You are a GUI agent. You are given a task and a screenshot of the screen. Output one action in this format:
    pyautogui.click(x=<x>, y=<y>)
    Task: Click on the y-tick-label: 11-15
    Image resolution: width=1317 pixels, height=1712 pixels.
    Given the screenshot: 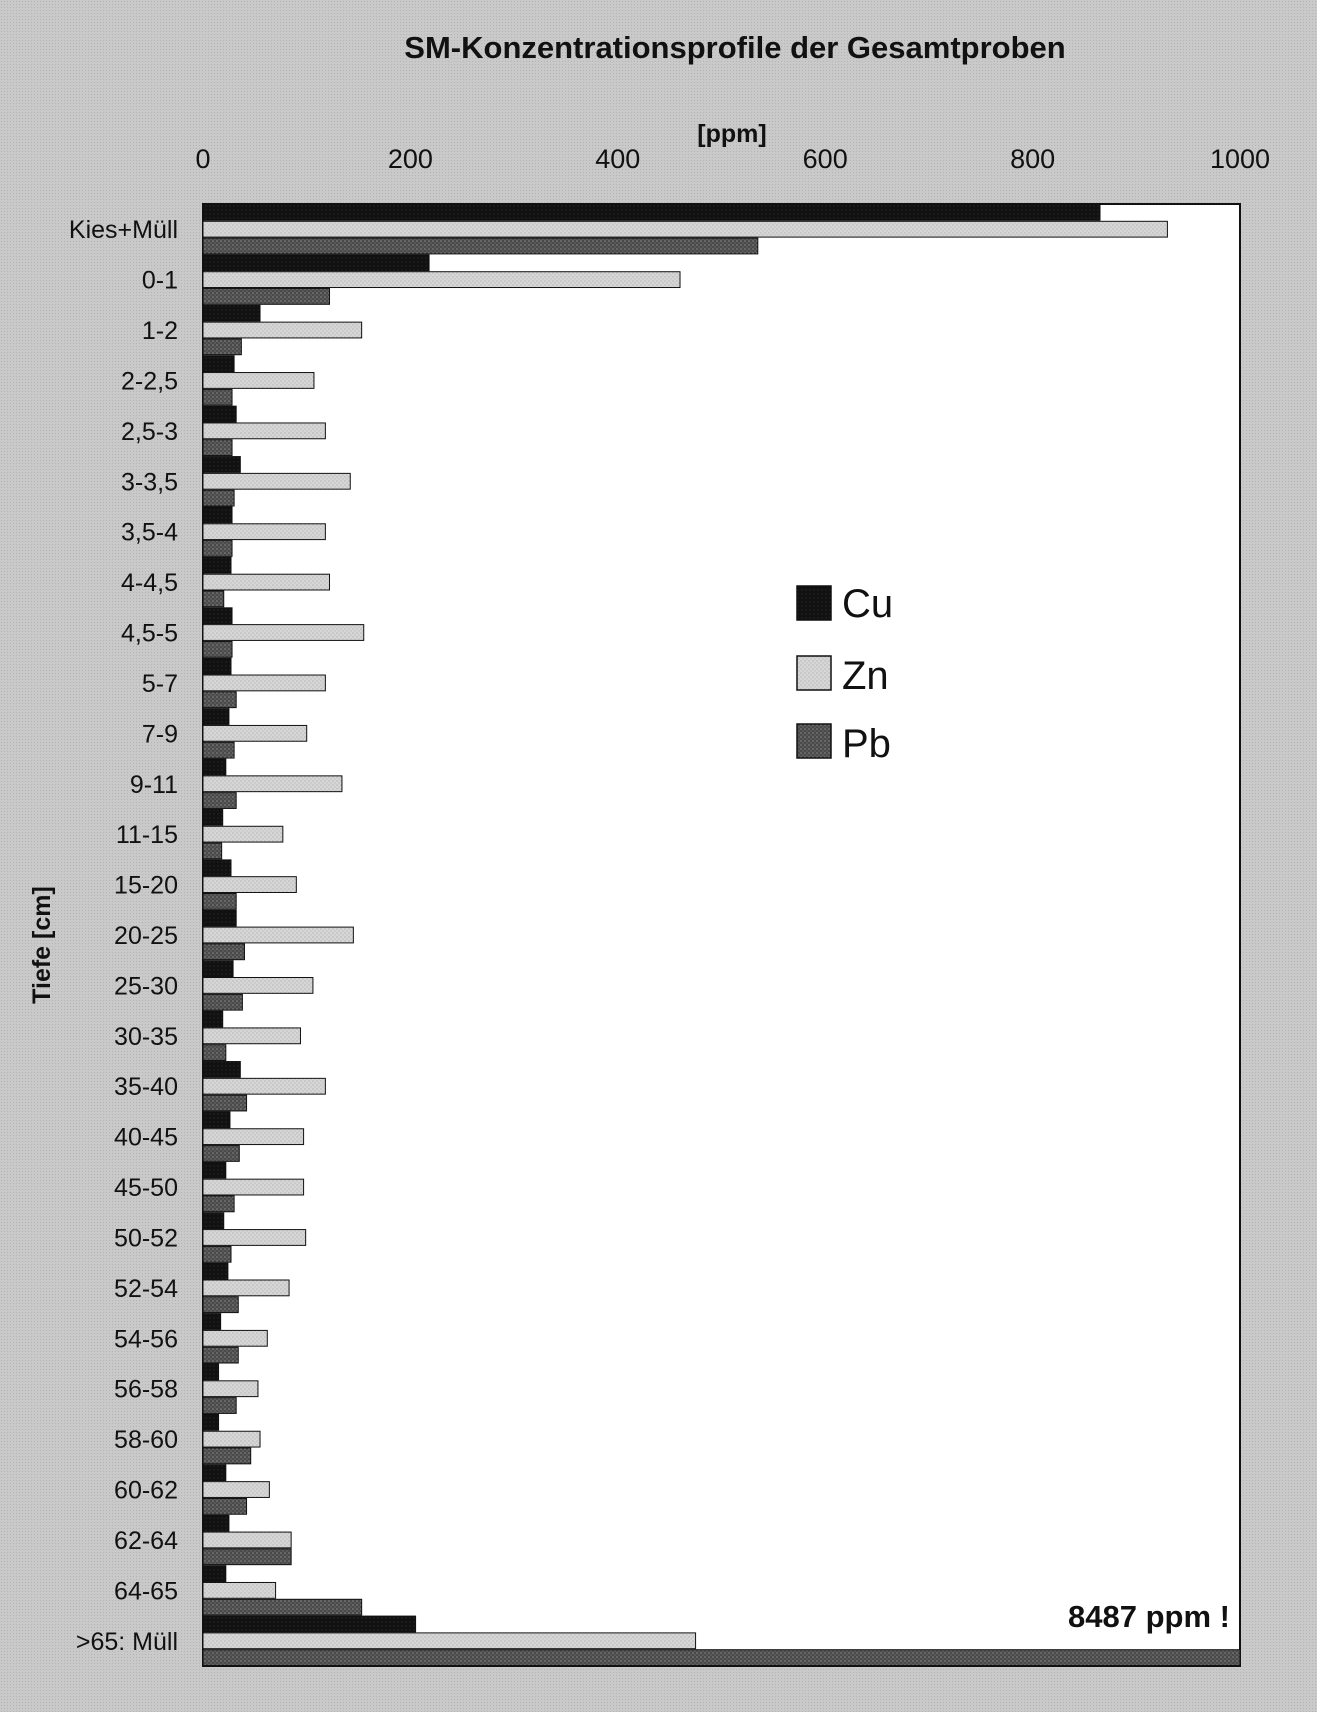 What is the action you would take?
    pyautogui.click(x=147, y=835)
    